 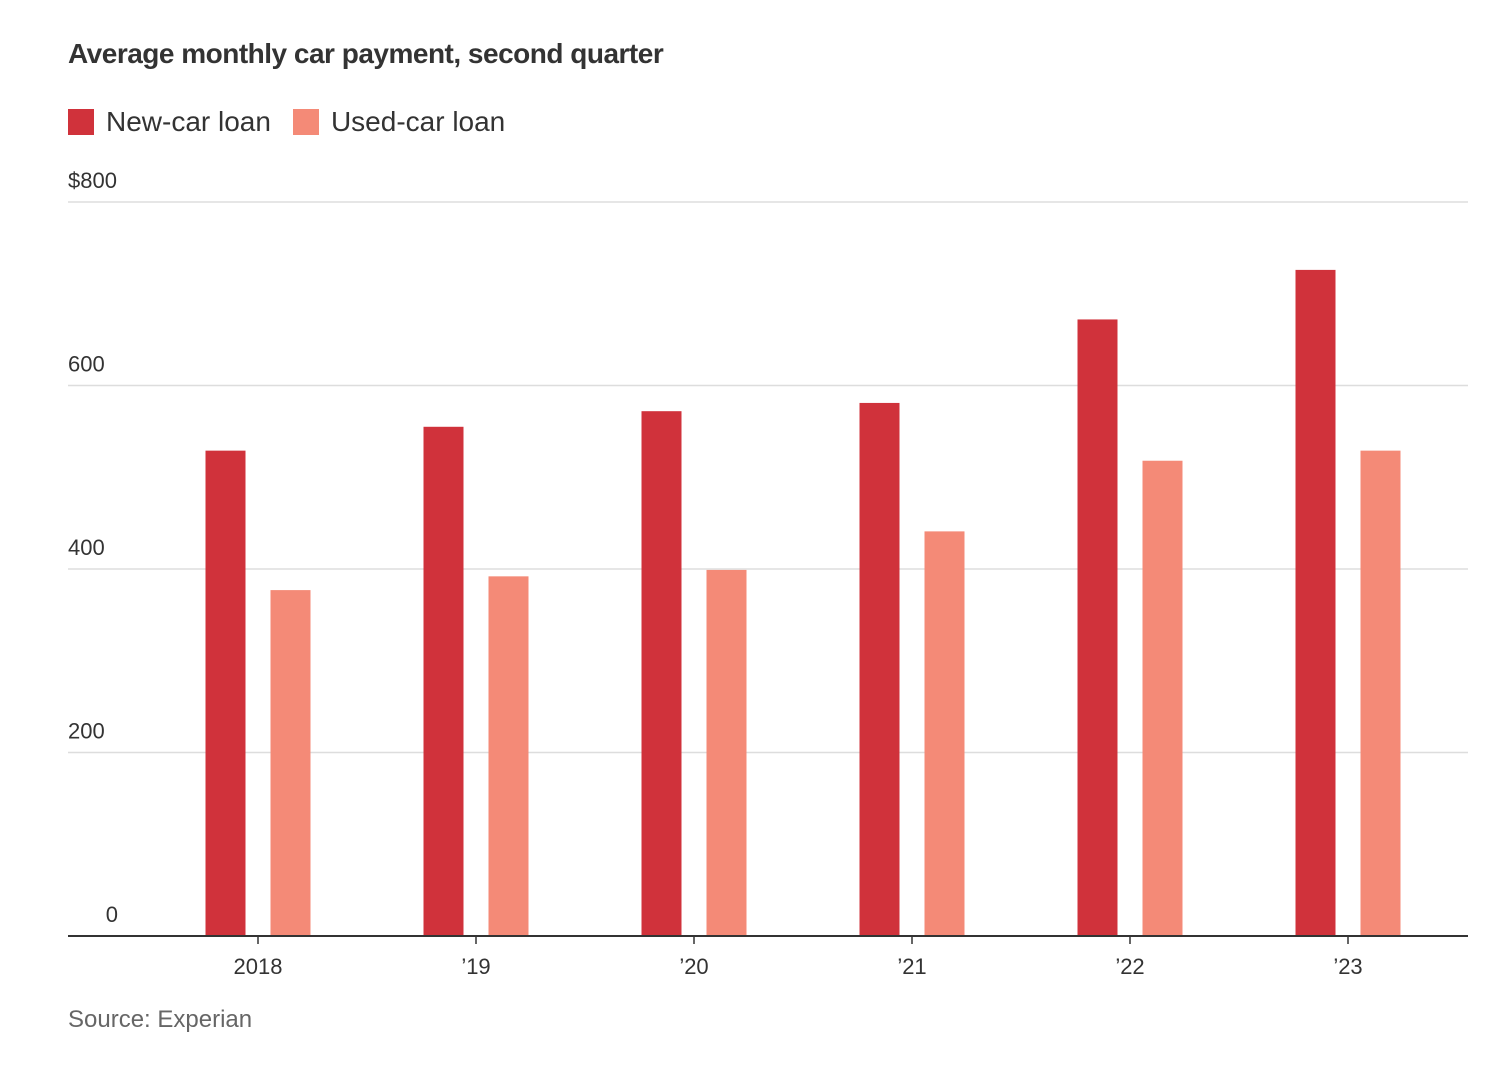 I want to click on legend-label-new-car: New-car loan, so click(x=188, y=121).